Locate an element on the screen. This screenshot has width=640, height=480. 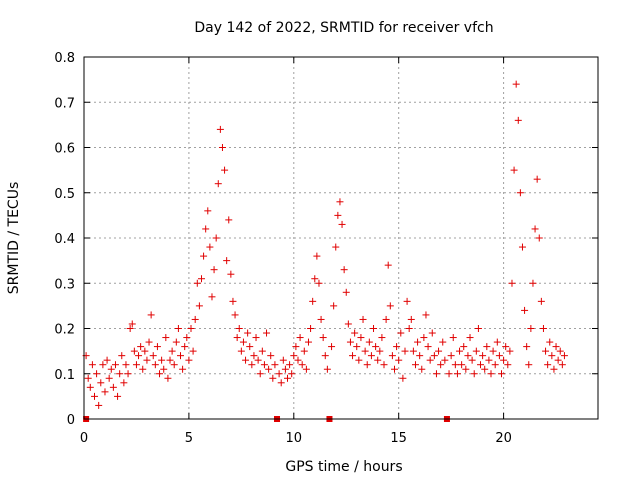
x-tick-label: 20 is located at coordinates (503, 438).